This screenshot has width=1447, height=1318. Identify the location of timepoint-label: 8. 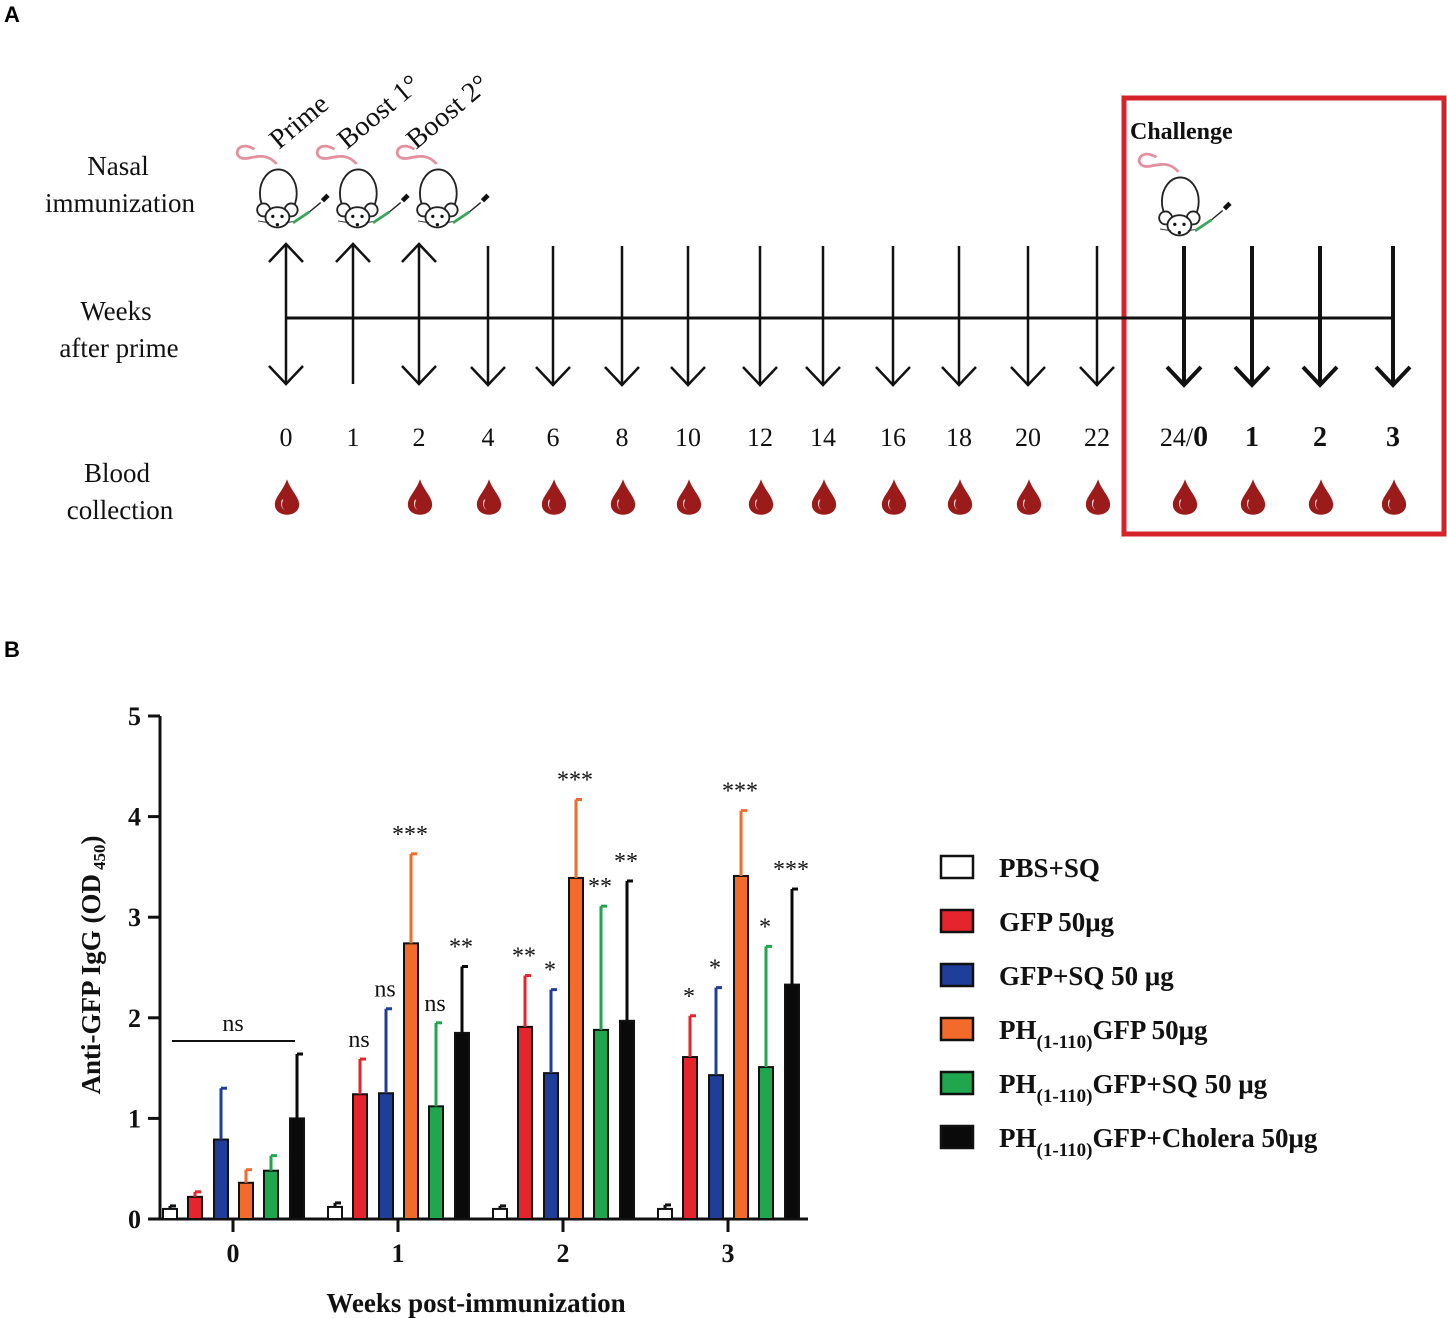
(622, 437).